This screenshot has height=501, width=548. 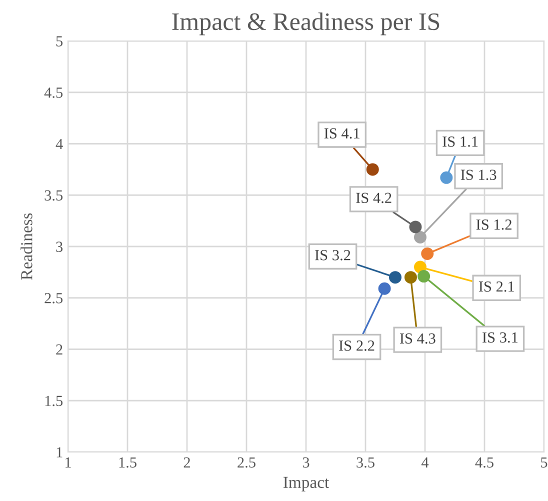 I want to click on y-tick-label: 5, so click(x=59, y=41).